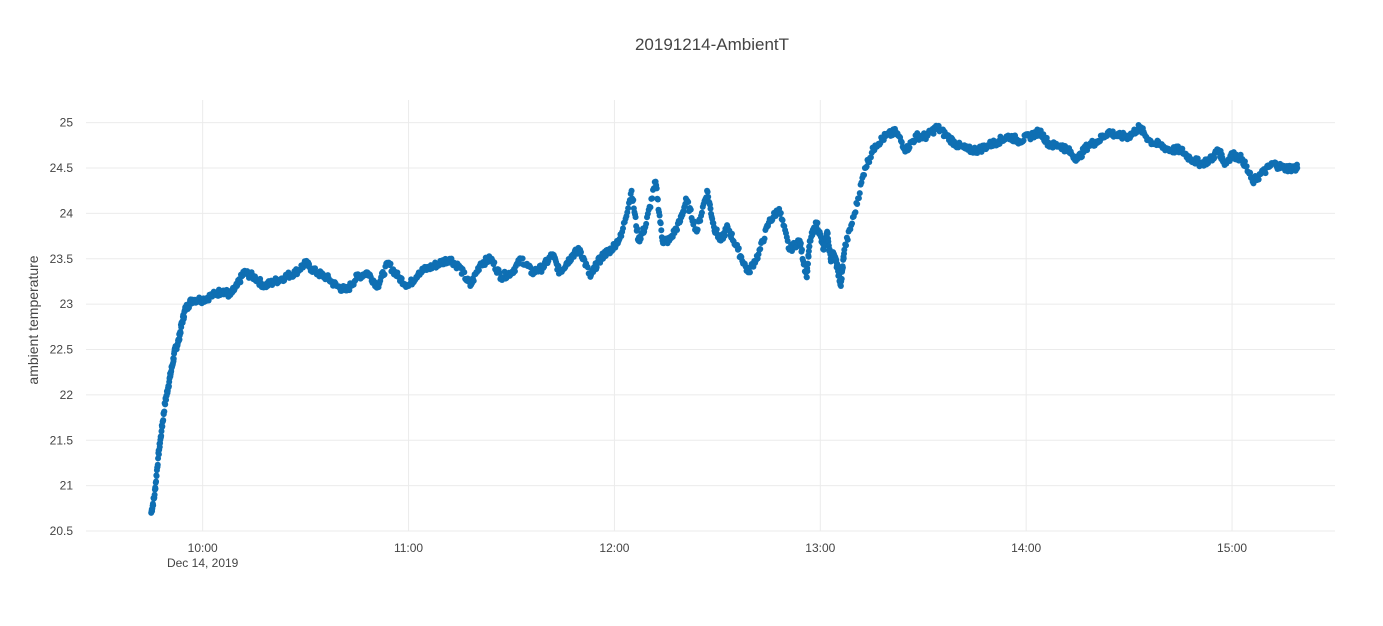 The height and width of the screenshot is (626, 1383). What do you see at coordinates (62, 259) in the screenshot?
I see `y-tick-label: 23.5` at bounding box center [62, 259].